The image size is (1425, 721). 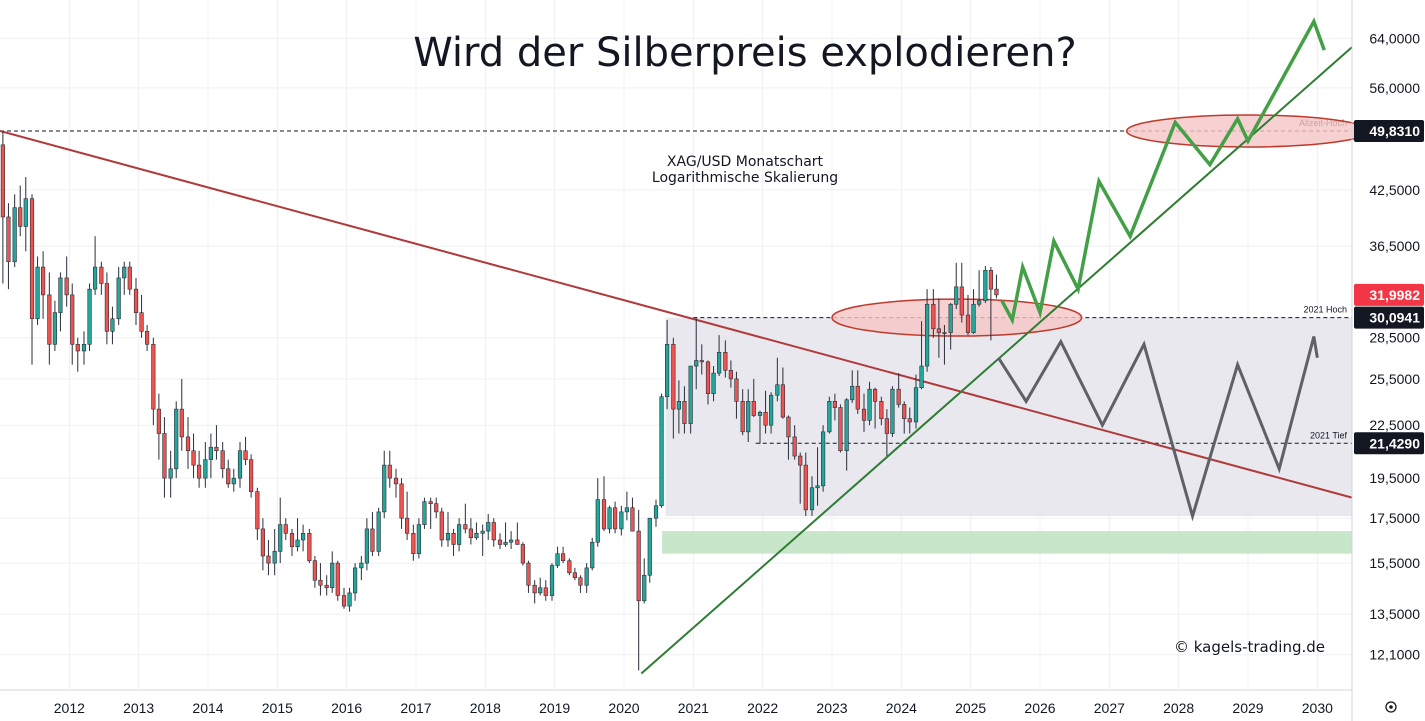 What do you see at coordinates (1007, 542) in the screenshot?
I see `support-zone` at bounding box center [1007, 542].